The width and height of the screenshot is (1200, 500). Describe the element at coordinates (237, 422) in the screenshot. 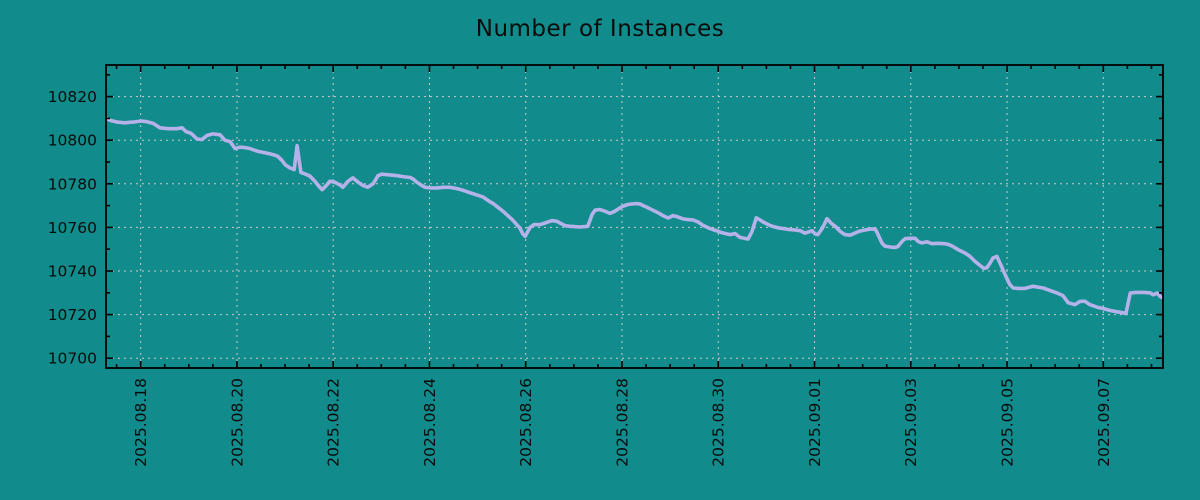

I see `x-tick-label: 2025.08.20` at that location.